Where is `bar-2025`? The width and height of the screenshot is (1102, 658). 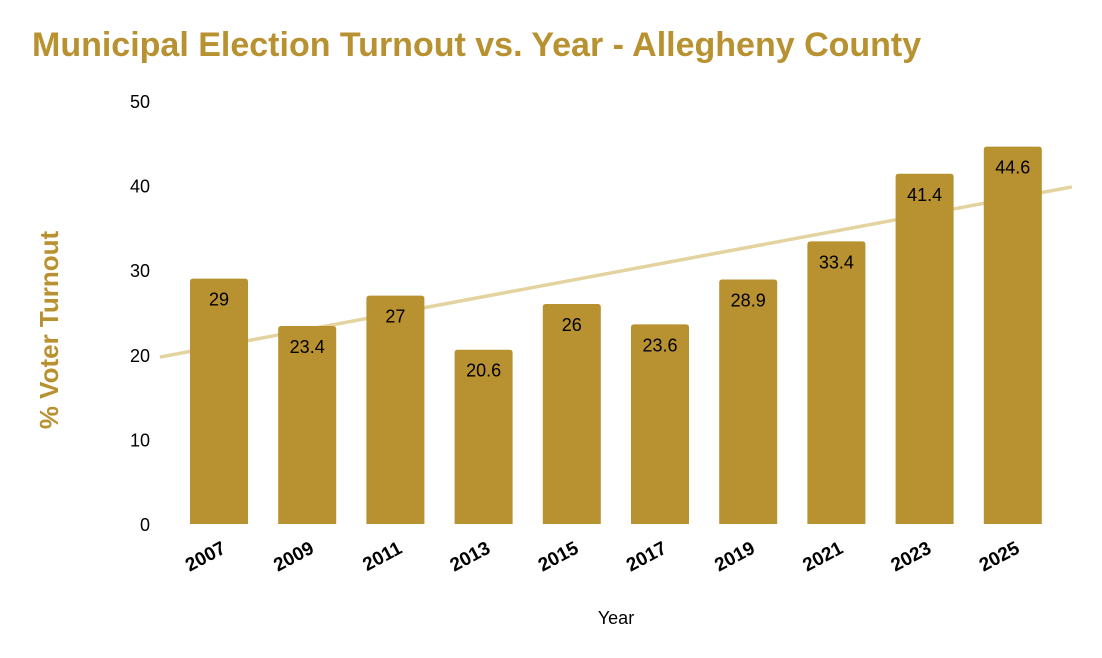 bar-2025 is located at coordinates (1012, 335).